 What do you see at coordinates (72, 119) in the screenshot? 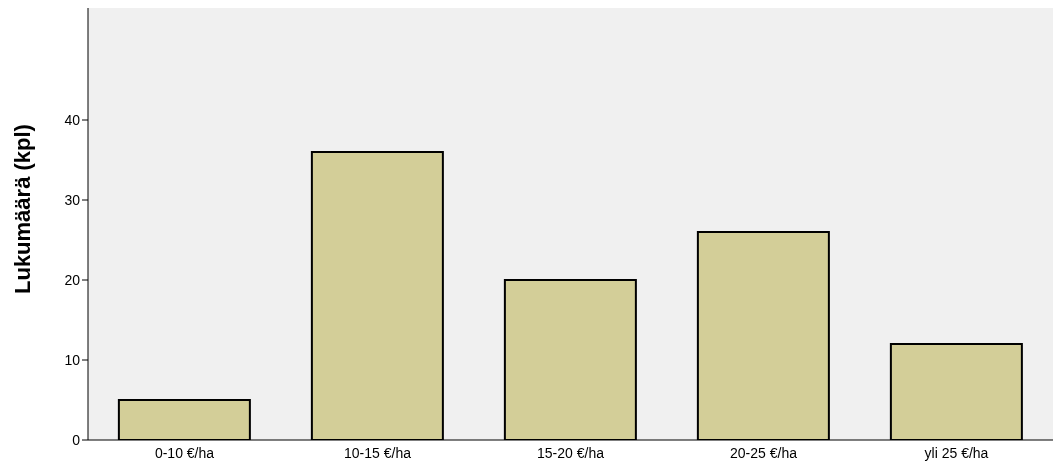
I see `y-tick-label: 40` at bounding box center [72, 119].